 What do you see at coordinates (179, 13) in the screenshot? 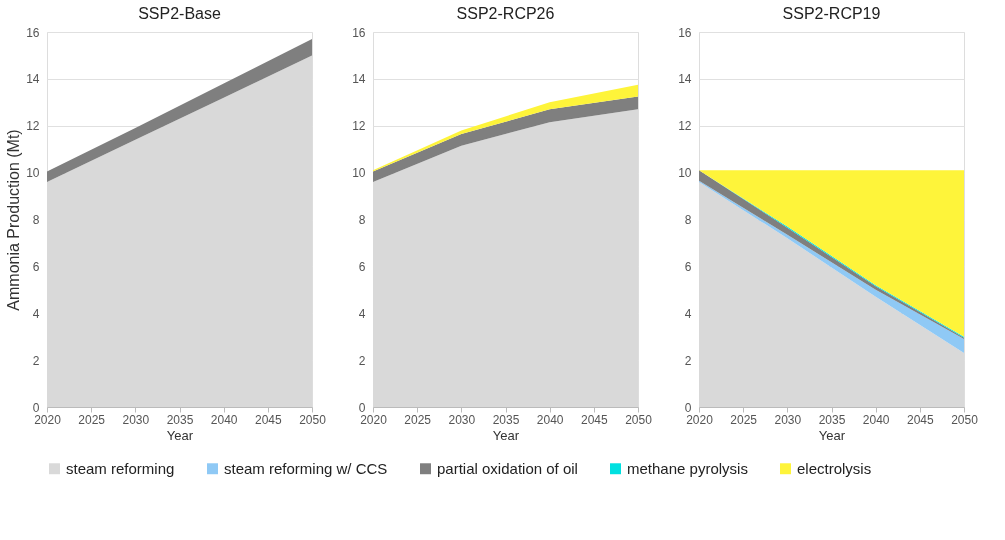
I see `chart-title: SSP2-Base` at bounding box center [179, 13].